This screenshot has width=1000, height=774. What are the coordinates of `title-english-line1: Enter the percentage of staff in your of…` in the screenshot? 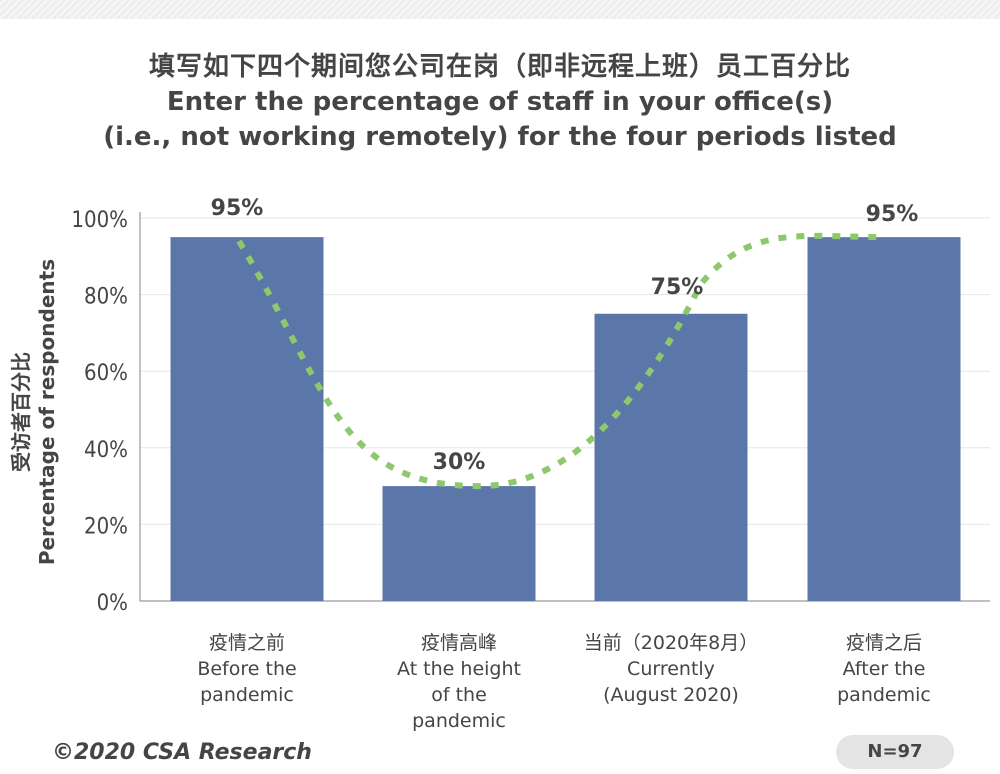 It's located at (500, 102).